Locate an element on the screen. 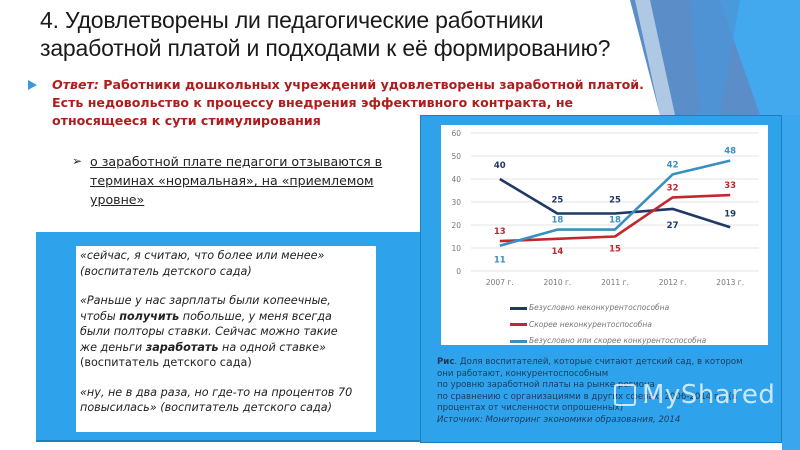 The height and width of the screenshot is (450, 800). quote-2-author: (воспитатель детского сада) is located at coordinates (166, 362).